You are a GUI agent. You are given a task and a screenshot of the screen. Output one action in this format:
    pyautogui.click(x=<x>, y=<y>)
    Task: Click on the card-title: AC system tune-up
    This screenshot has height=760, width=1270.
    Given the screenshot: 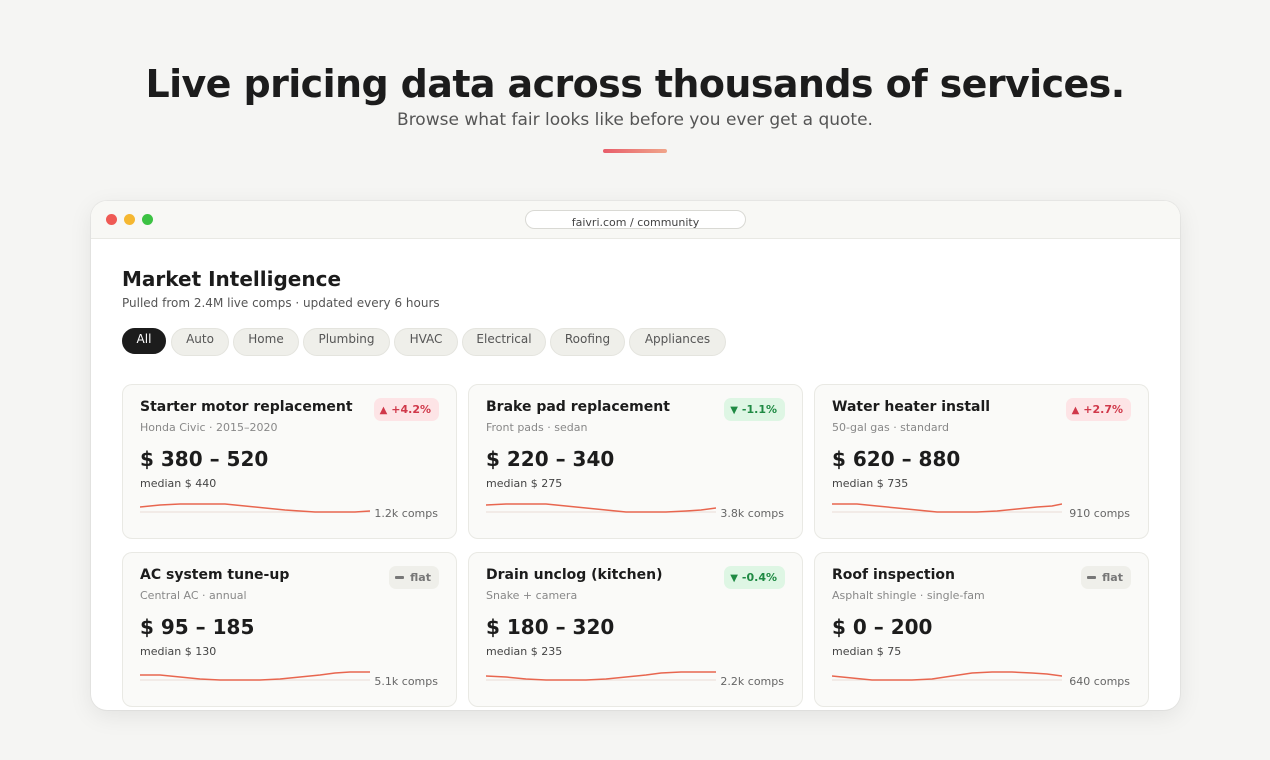 What is the action you would take?
    pyautogui.click(x=215, y=575)
    